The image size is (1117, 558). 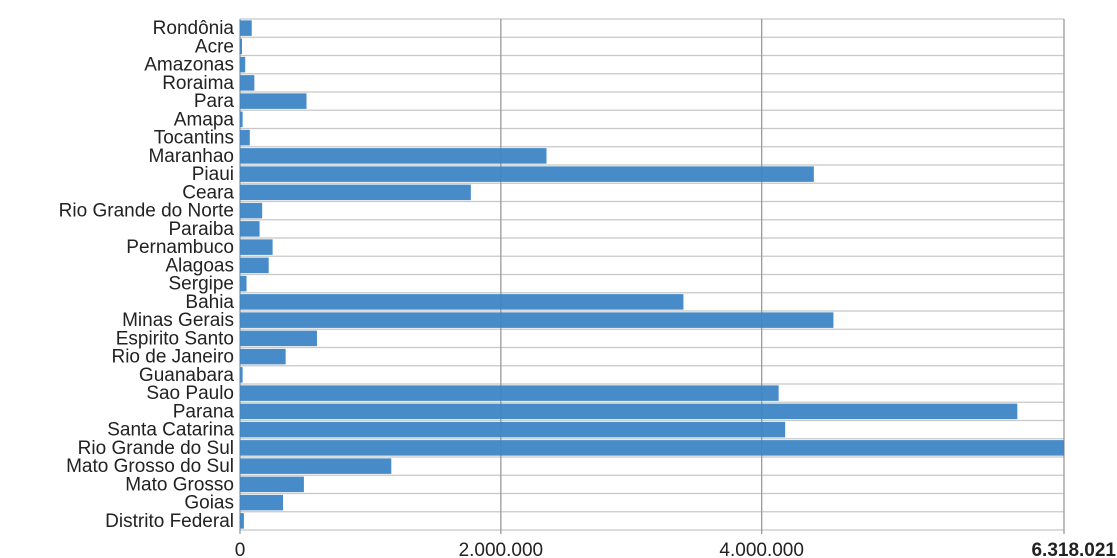 What do you see at coordinates (204, 119) in the screenshot?
I see `category-label: Amapa` at bounding box center [204, 119].